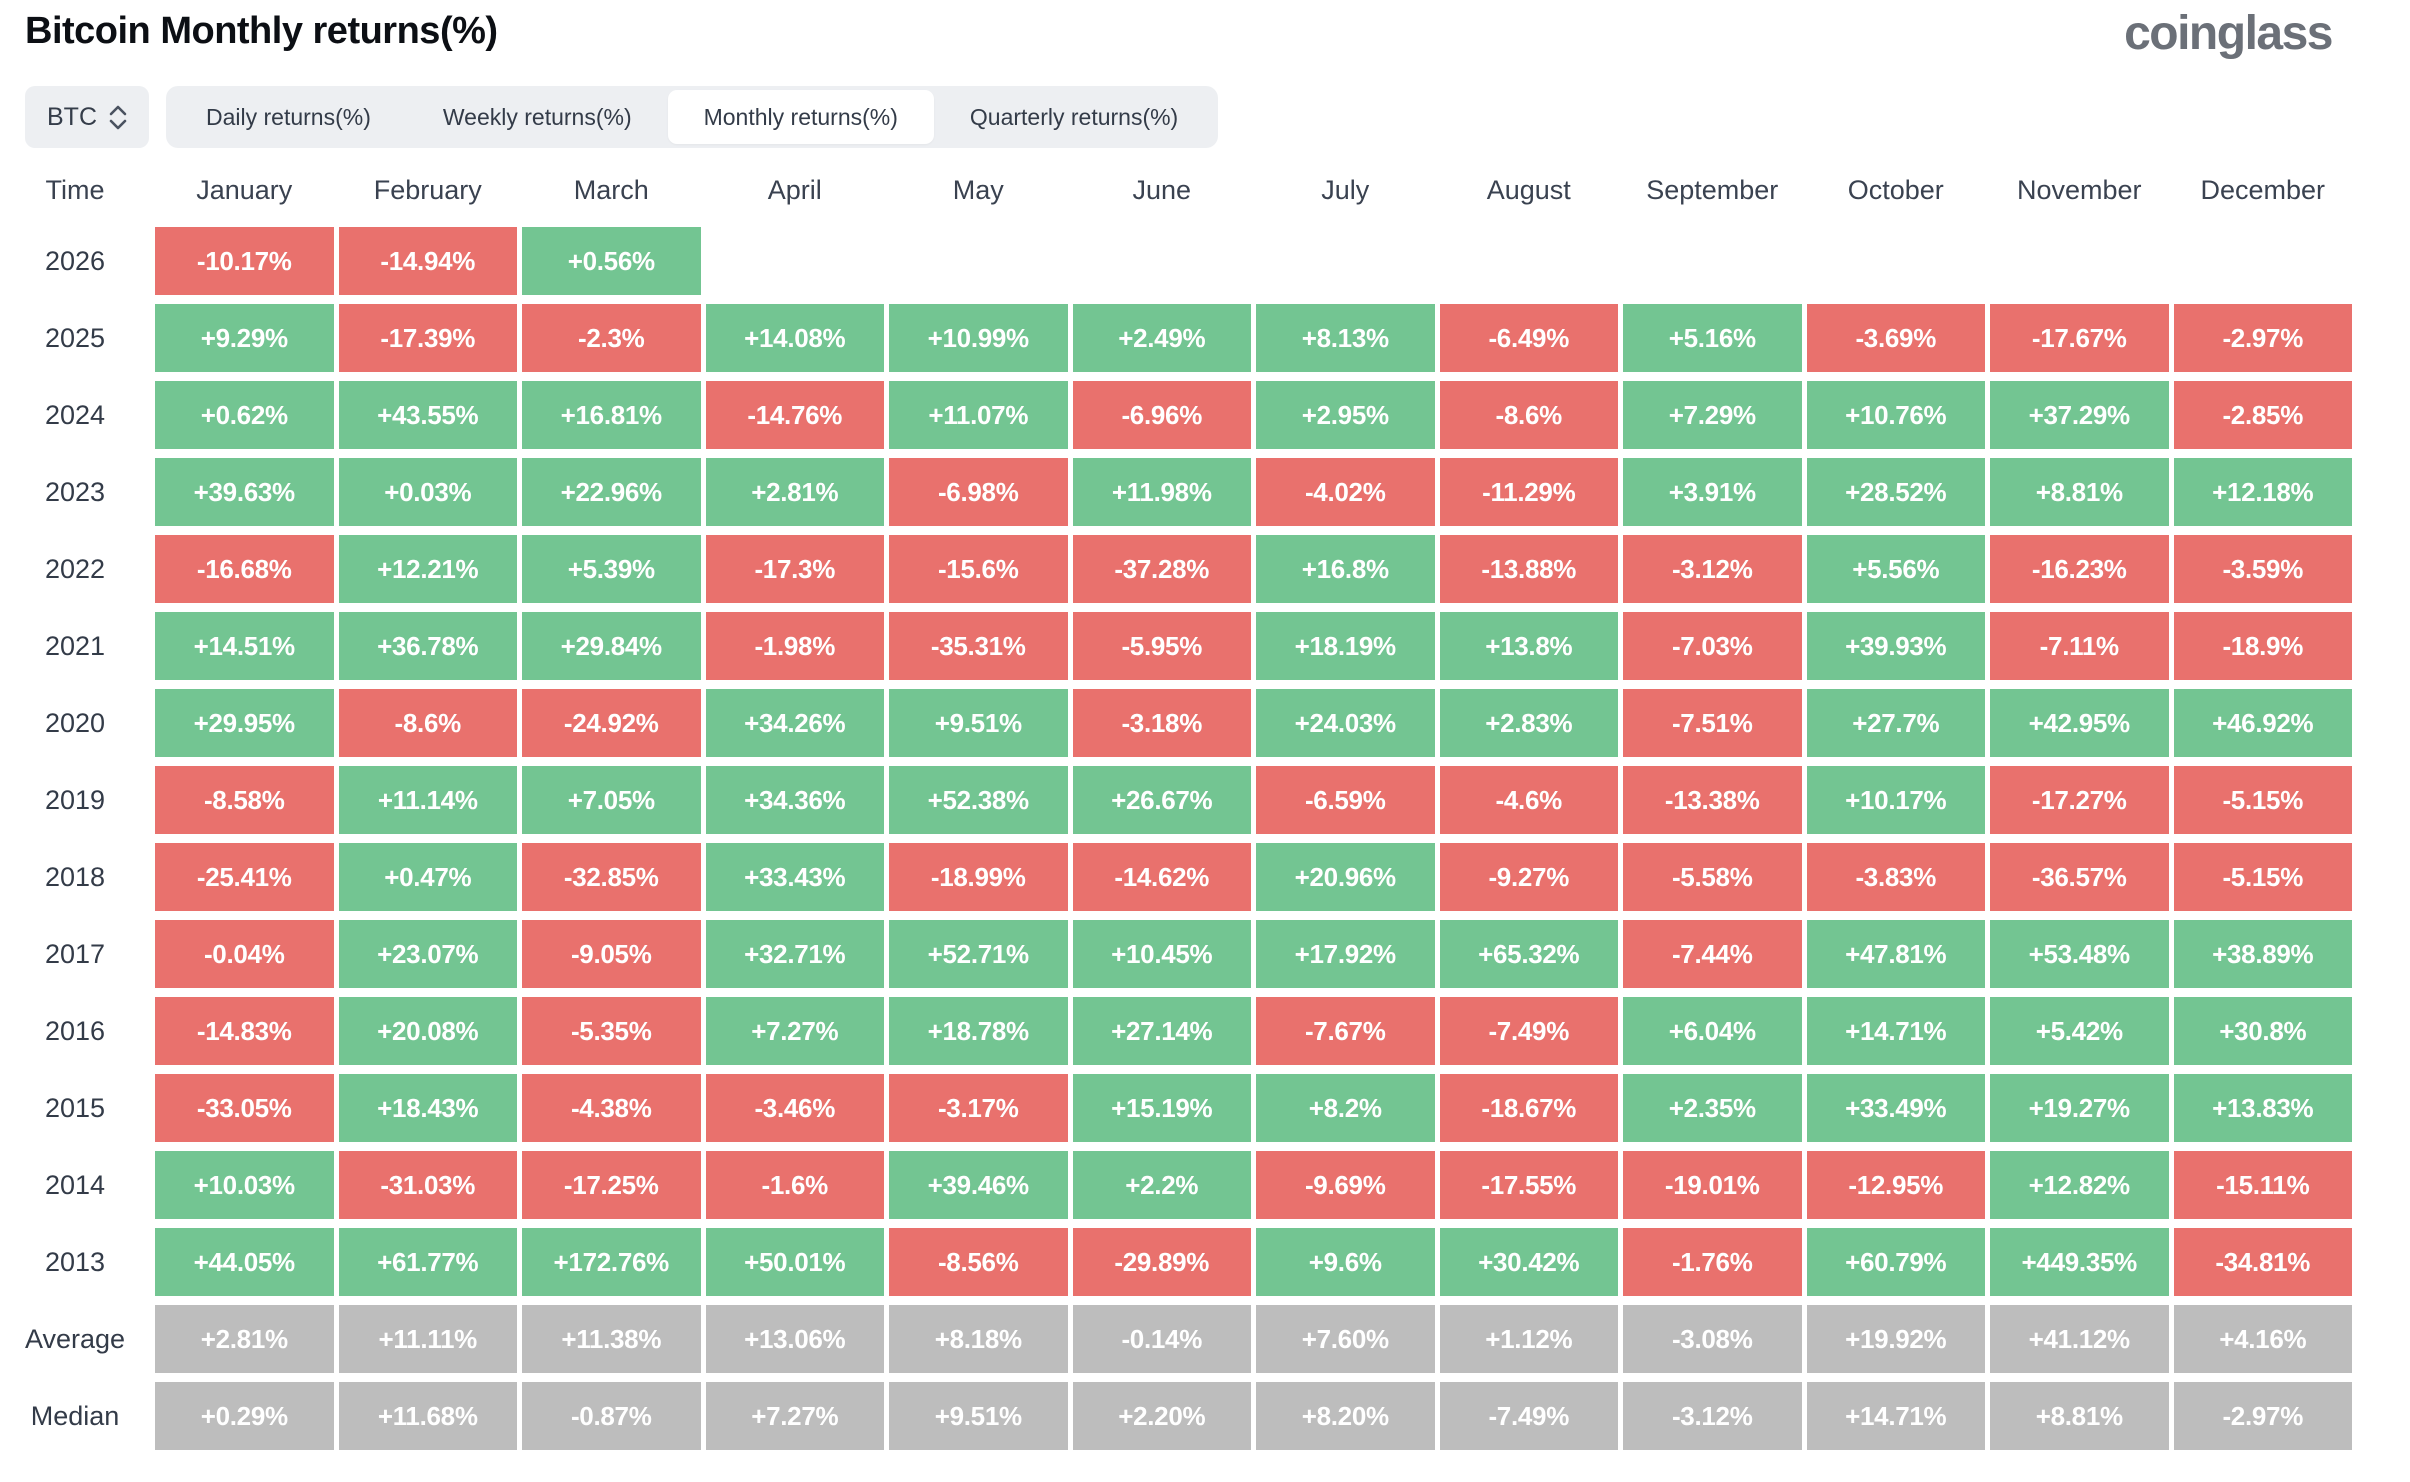 The height and width of the screenshot is (1482, 2410). What do you see at coordinates (978, 569) in the screenshot?
I see `return-cell: -15.6%` at bounding box center [978, 569].